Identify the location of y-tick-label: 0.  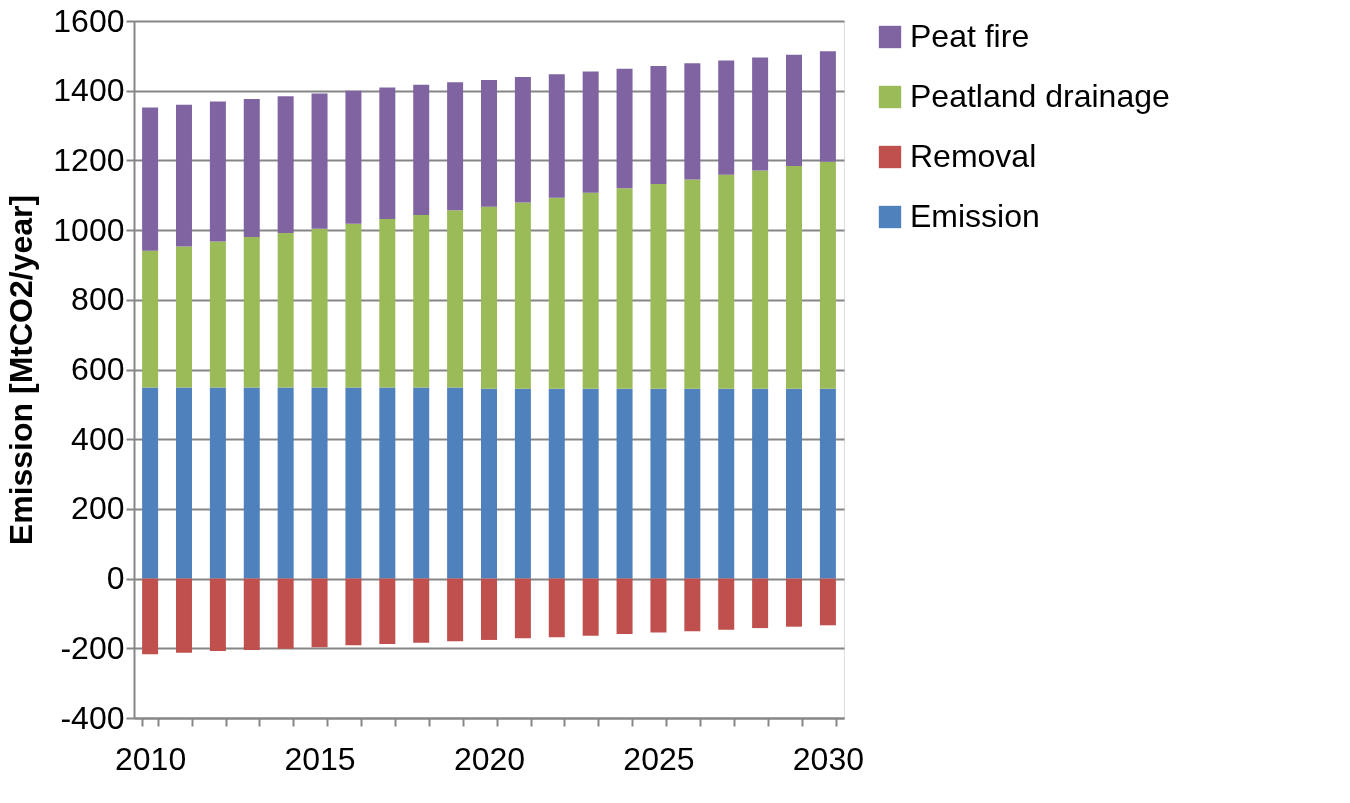
(115, 578).